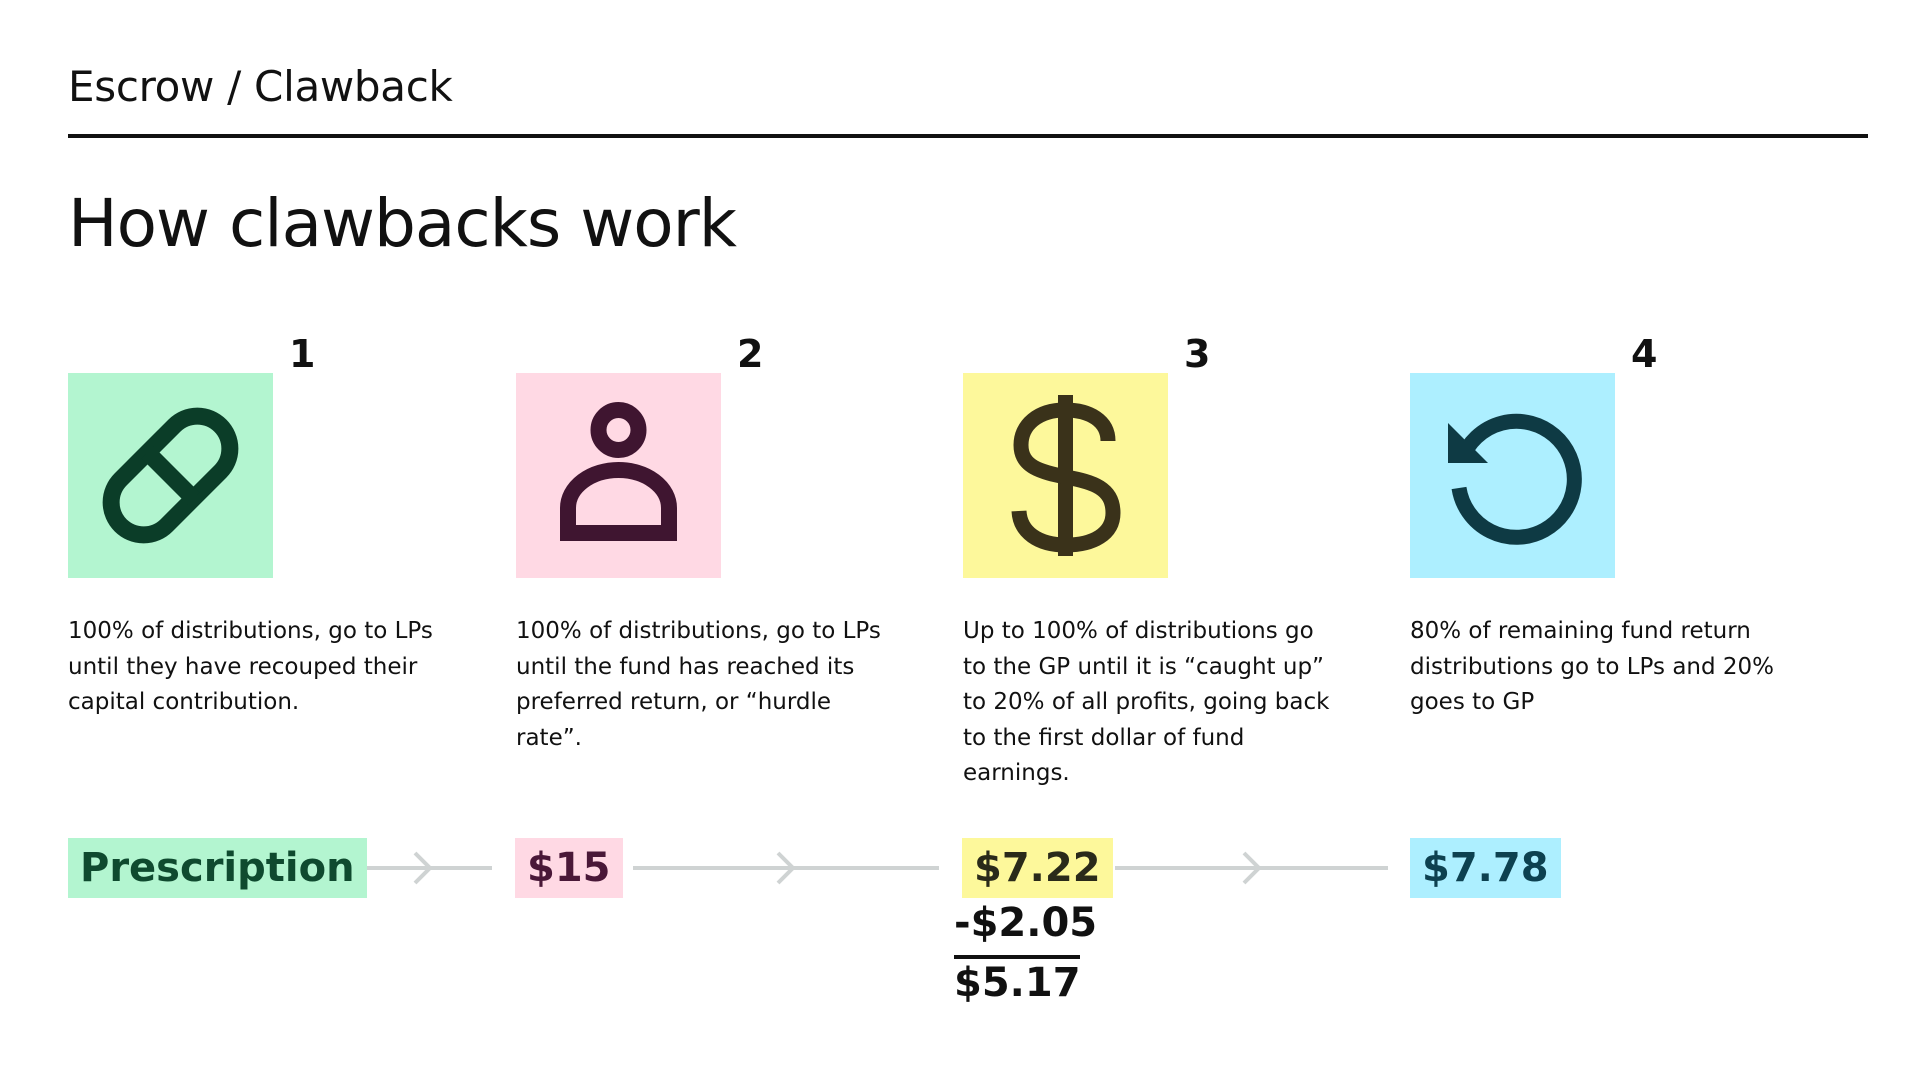 This screenshot has height=1071, width=1920. I want to click on connector-2-chevron, so click(786, 868).